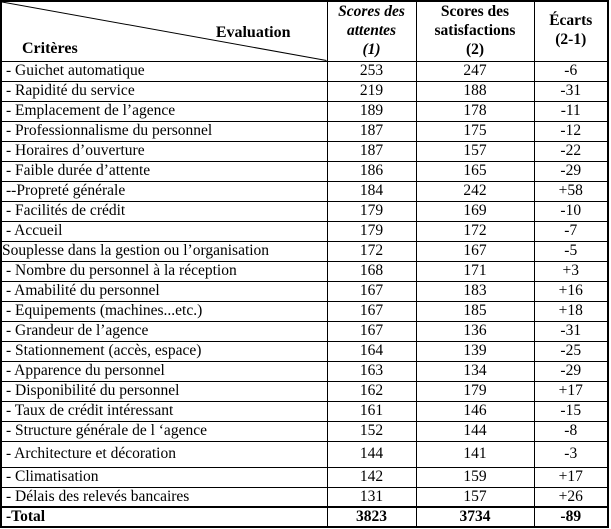 This screenshot has width=611, height=529. What do you see at coordinates (371, 151) in the screenshot?
I see `attentes-cell: 187` at bounding box center [371, 151].